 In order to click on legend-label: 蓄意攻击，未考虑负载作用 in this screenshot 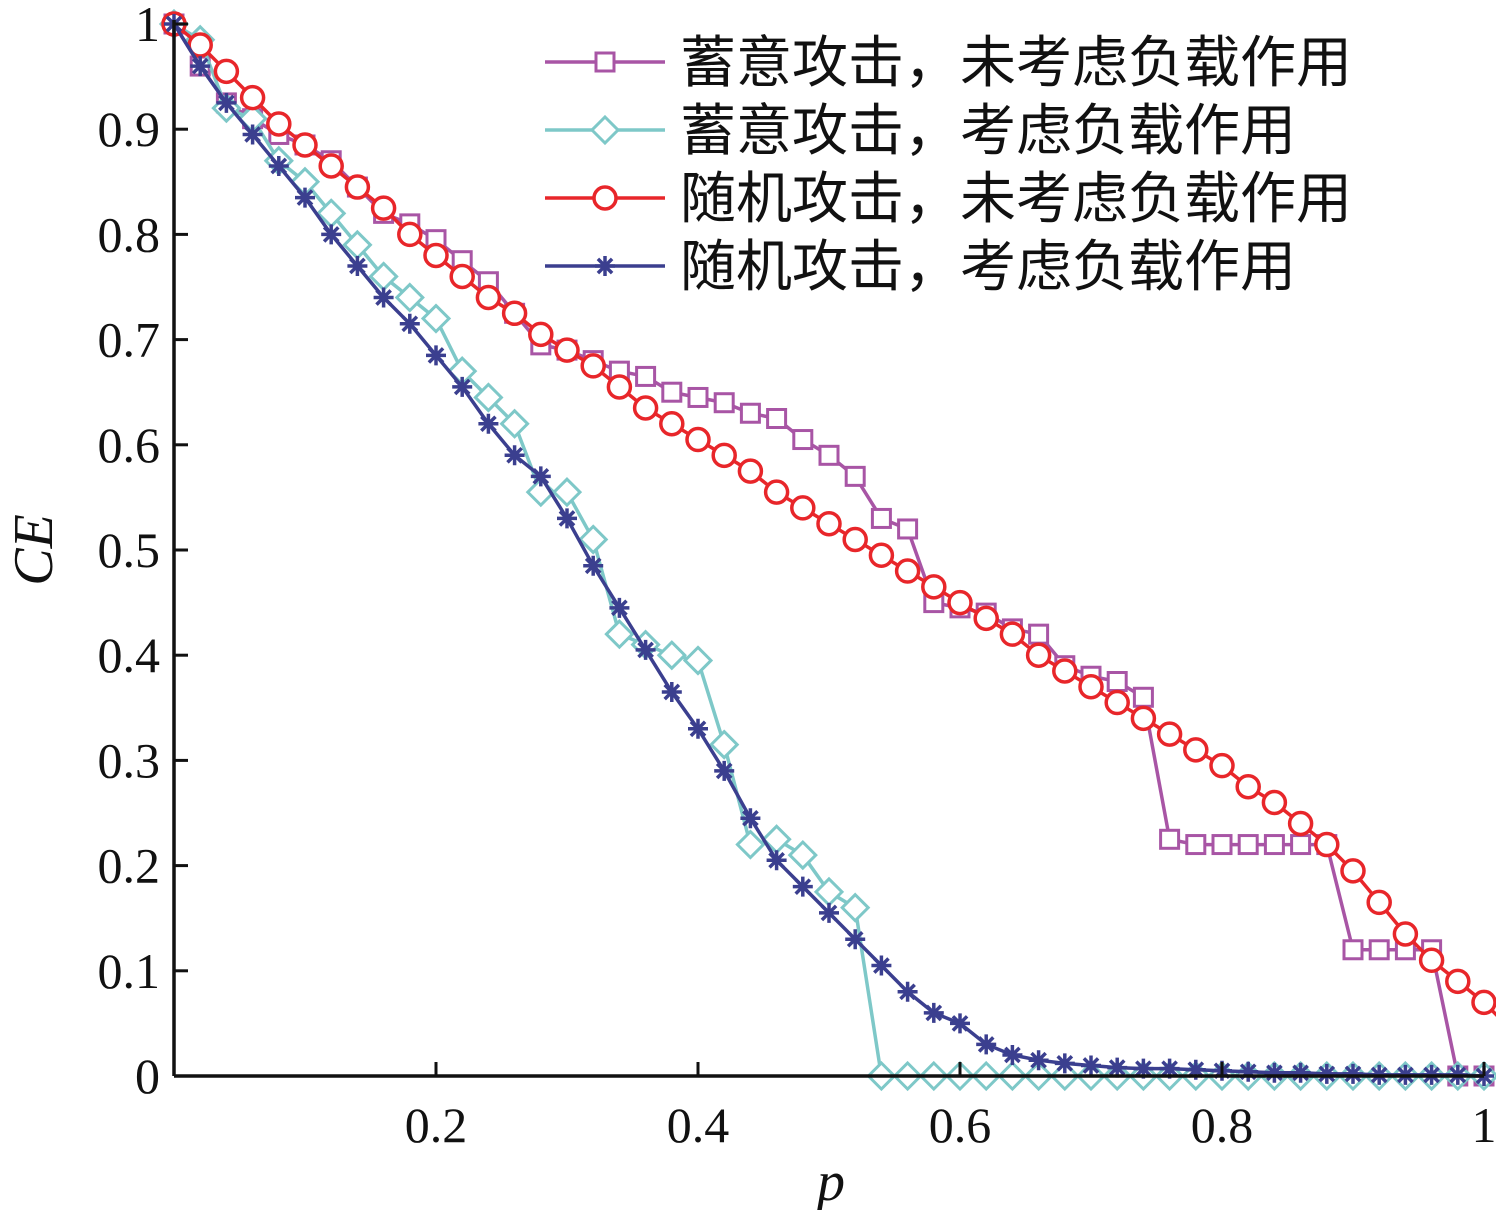, I will do `click(1016, 63)`.